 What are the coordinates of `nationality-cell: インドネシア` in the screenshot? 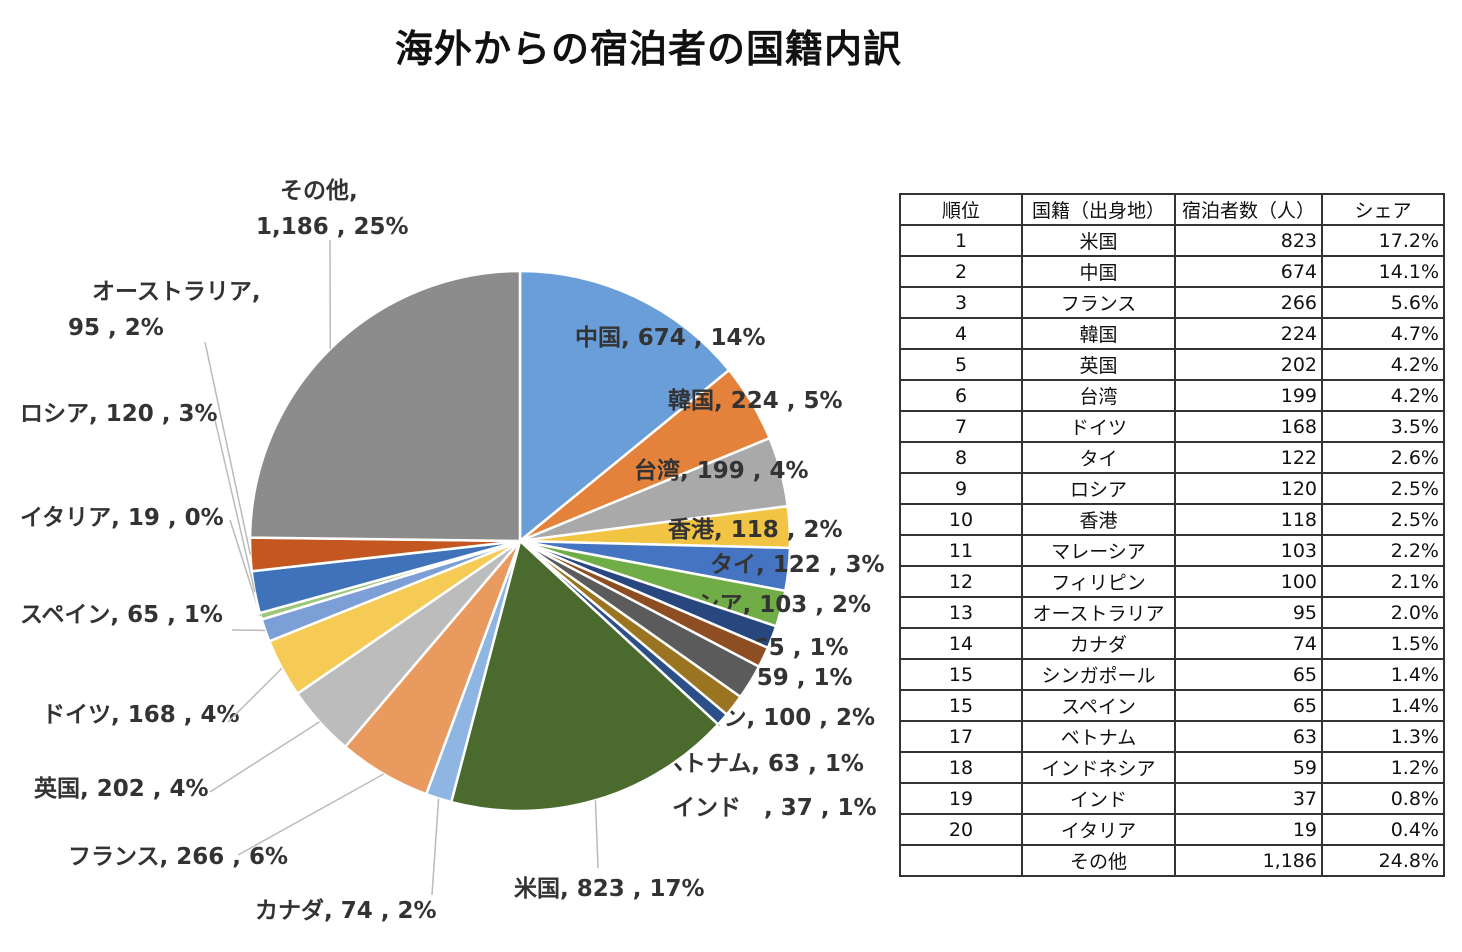 It's located at (1098, 767).